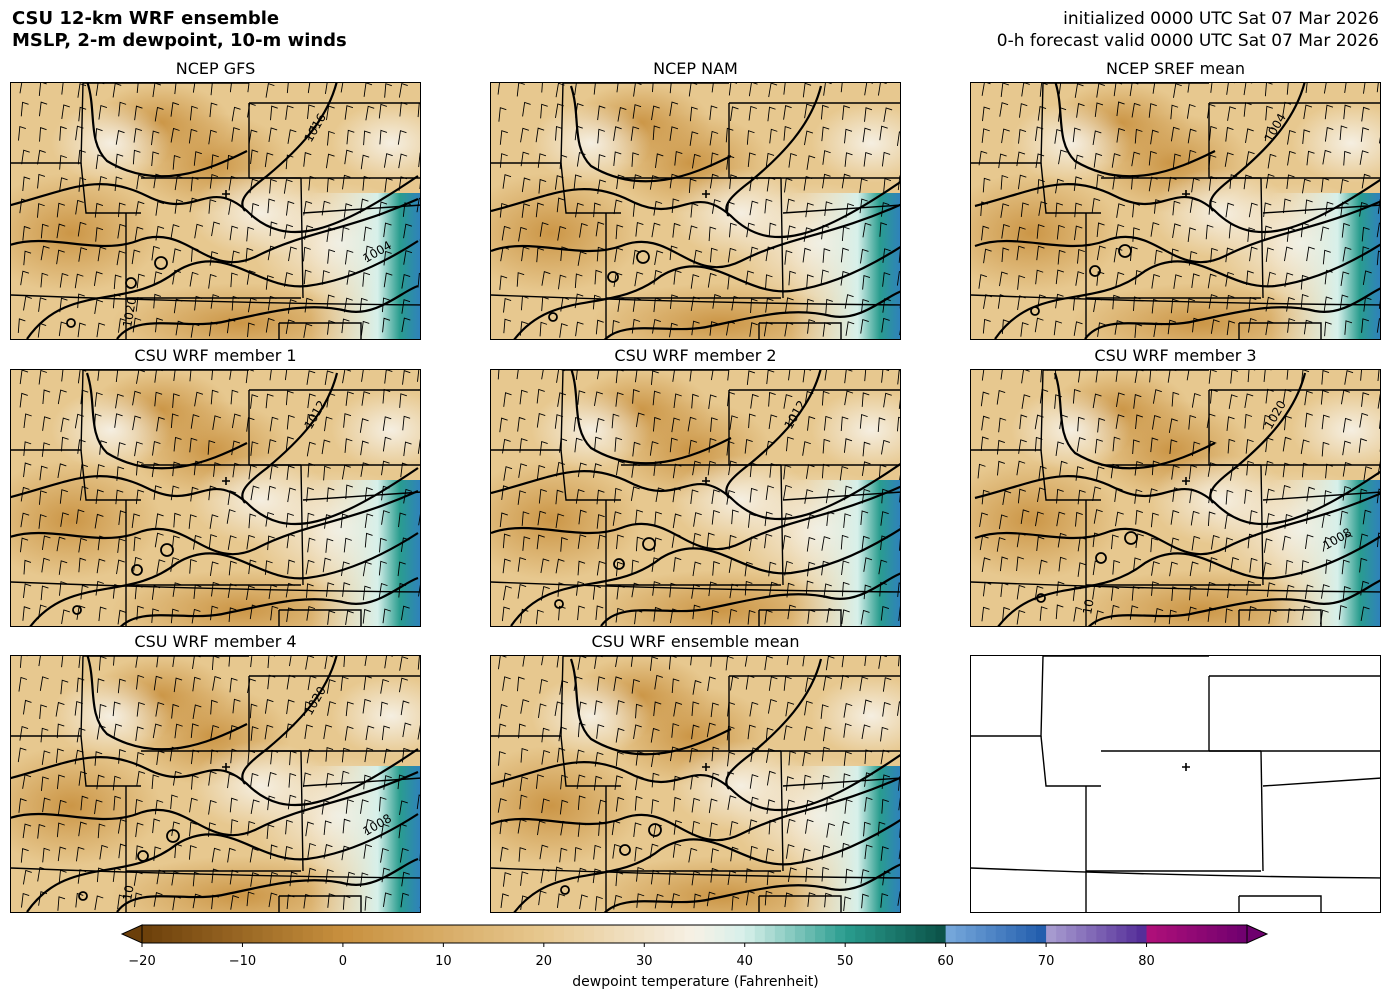 This screenshot has width=1391, height=1001. Describe the element at coordinates (443, 961) in the screenshot. I see `colorbar-tick-label: 10` at that location.